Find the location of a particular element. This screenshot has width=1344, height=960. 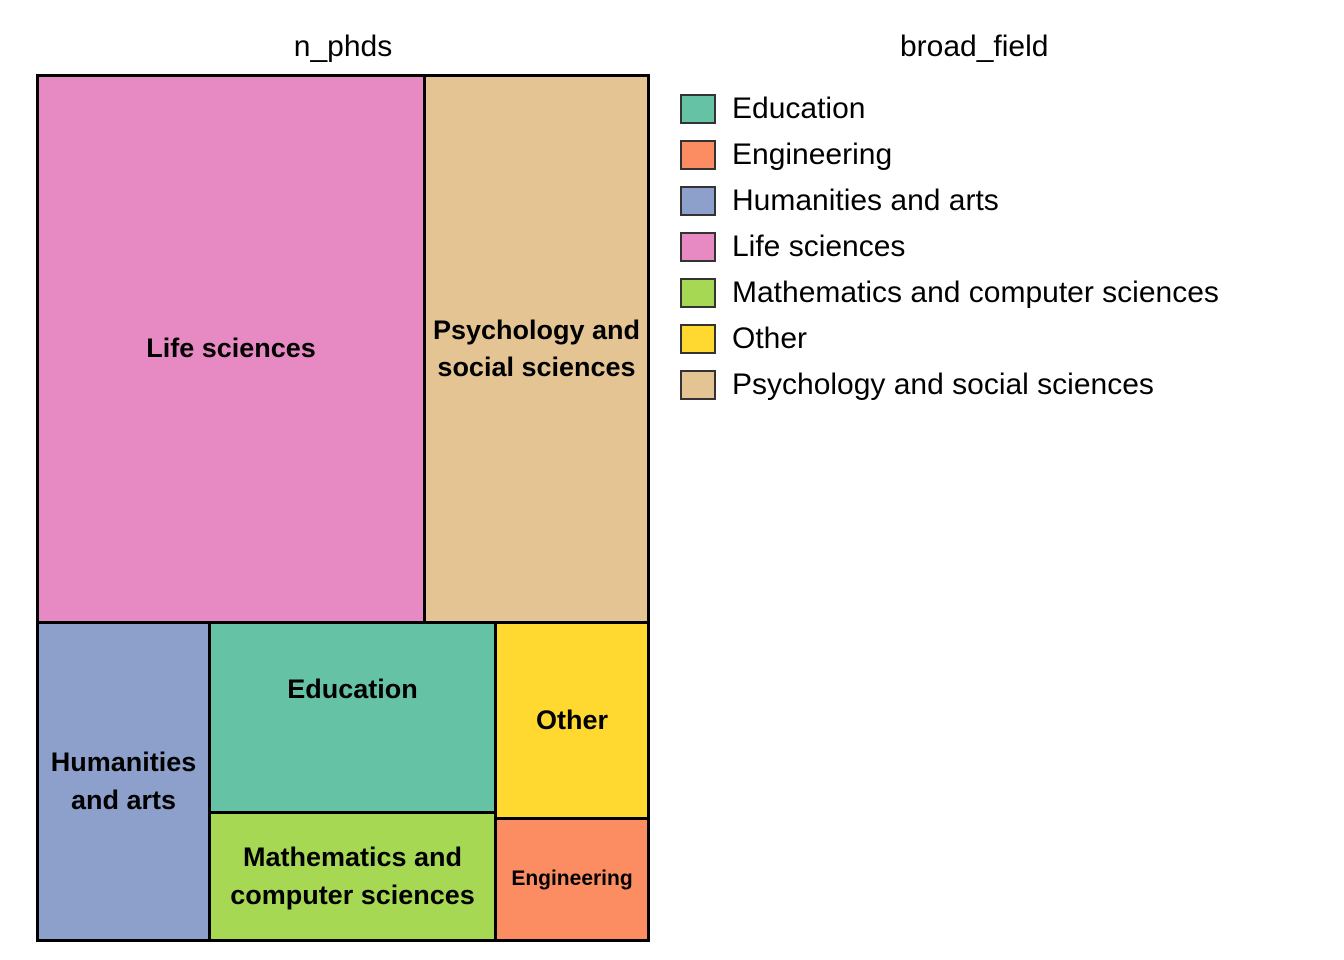

tile-label: Engineering is located at coordinates (571, 879).